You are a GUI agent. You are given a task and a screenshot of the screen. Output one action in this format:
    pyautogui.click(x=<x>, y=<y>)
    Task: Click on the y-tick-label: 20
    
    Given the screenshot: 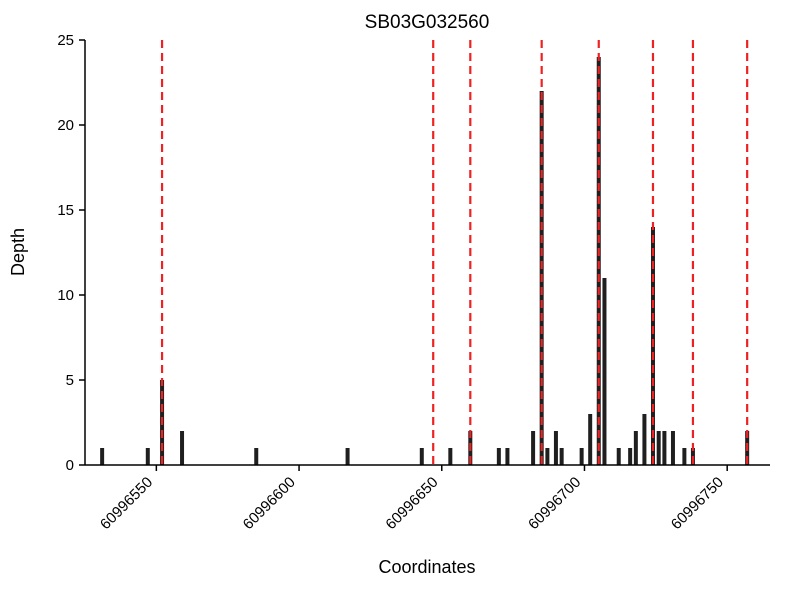 What is the action you would take?
    pyautogui.click(x=65, y=125)
    